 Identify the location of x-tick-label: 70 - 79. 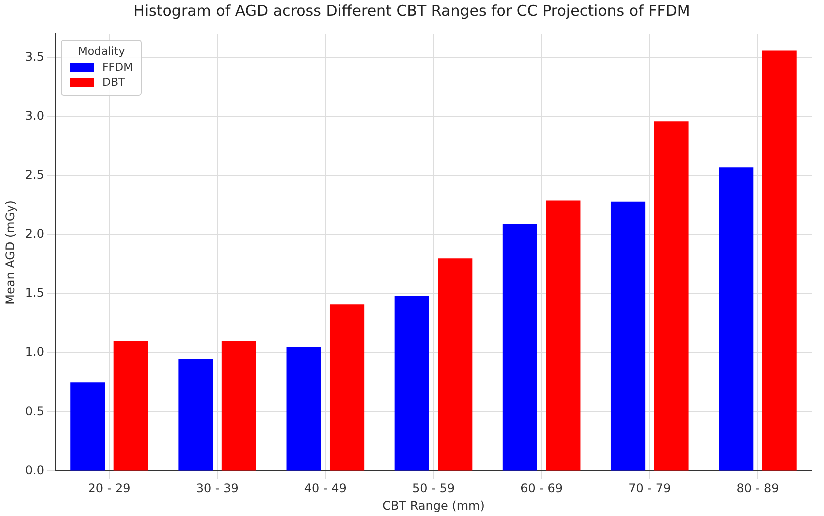
(650, 489).